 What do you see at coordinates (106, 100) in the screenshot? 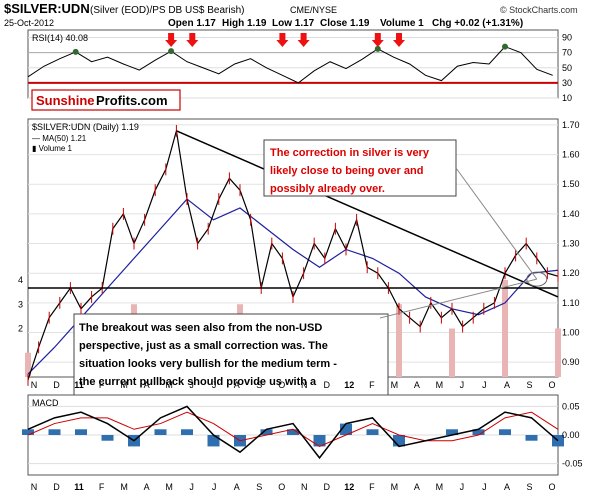
I see `sunshine-profits-logo: Sunshine Profits.com` at bounding box center [106, 100].